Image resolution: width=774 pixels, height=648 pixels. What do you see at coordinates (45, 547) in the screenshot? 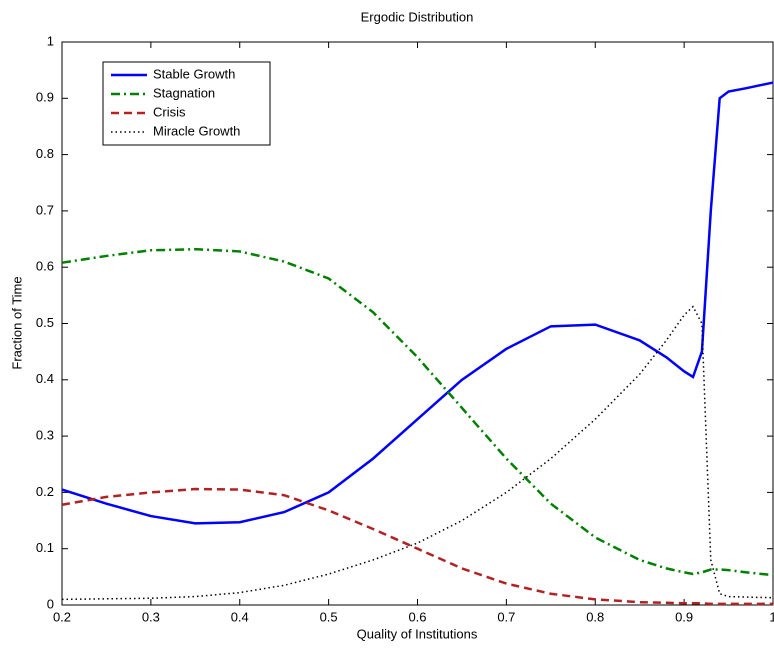
I see `y-tick-label: 0.1` at bounding box center [45, 547].